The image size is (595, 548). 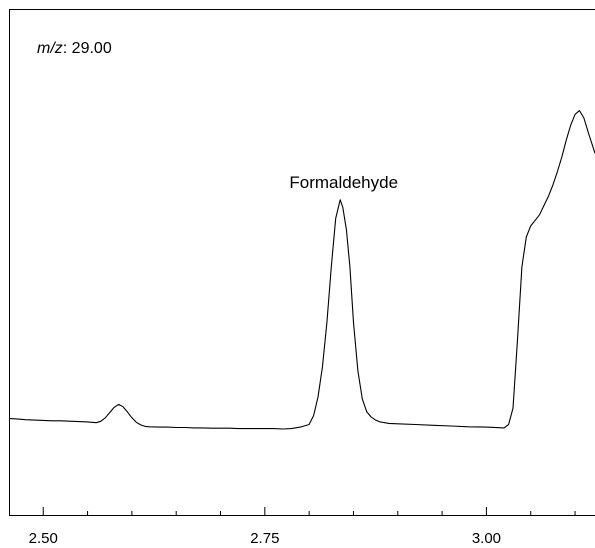 I want to click on x-tick-labels: 2.50 2.75 3.00, so click(x=265, y=538).